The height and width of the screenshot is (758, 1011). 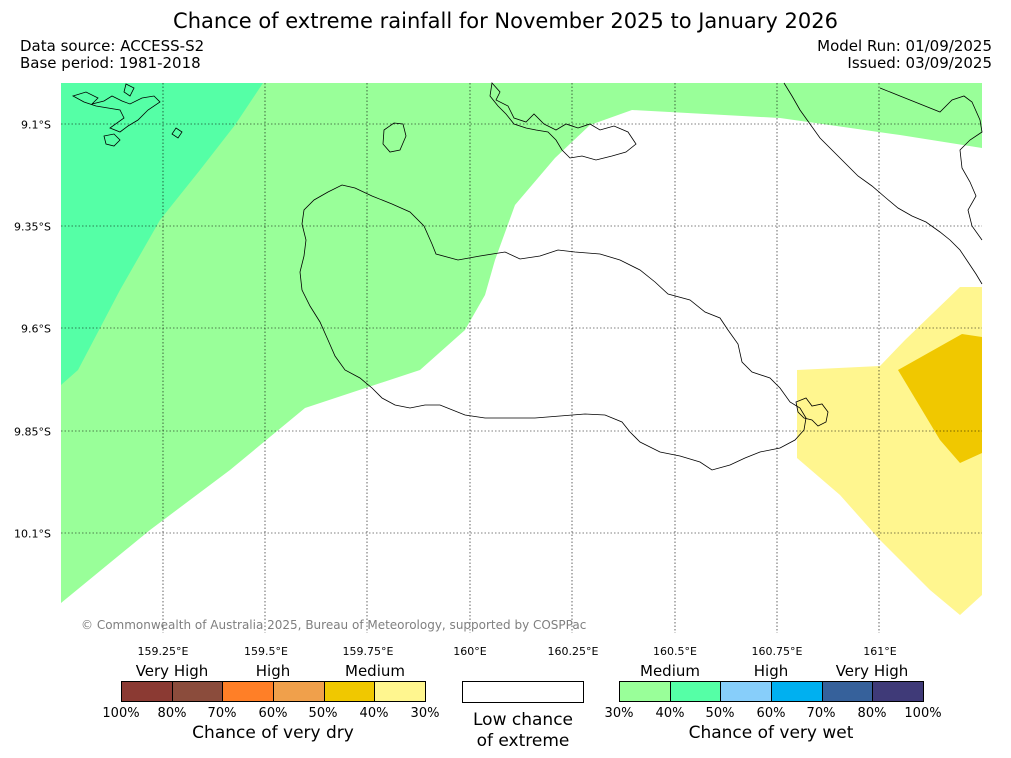 What do you see at coordinates (872, 713) in the screenshot?
I see `wet-tick-label: 80%` at bounding box center [872, 713].